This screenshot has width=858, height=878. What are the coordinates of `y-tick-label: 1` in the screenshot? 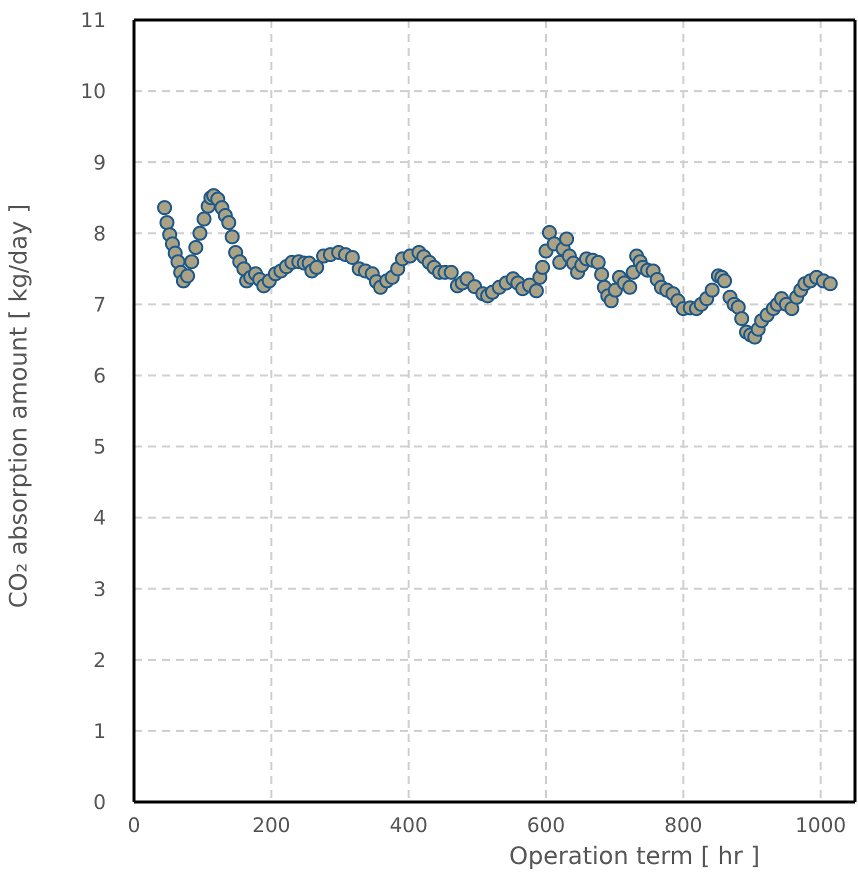 It's located at (99, 731).